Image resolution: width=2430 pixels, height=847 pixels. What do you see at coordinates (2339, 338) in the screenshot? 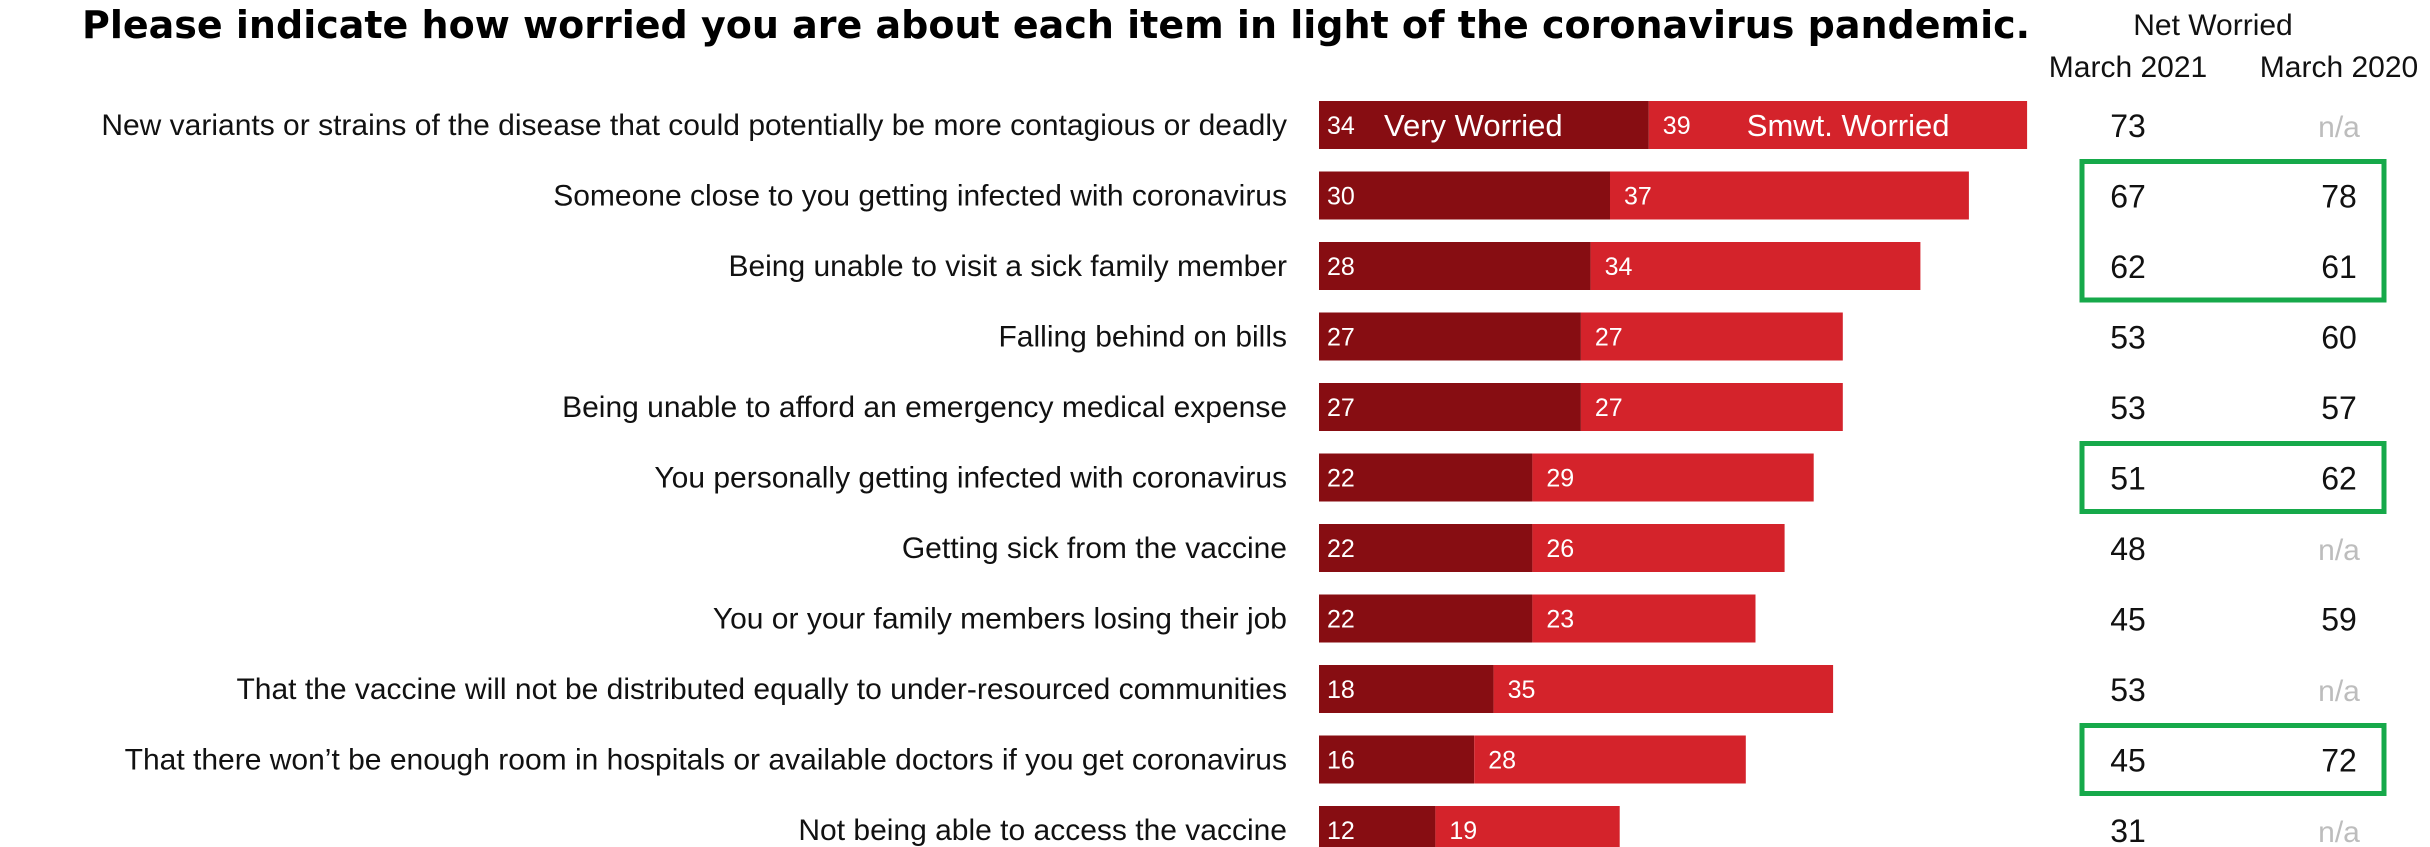
I see `net-worried-2020: 60` at bounding box center [2339, 338].